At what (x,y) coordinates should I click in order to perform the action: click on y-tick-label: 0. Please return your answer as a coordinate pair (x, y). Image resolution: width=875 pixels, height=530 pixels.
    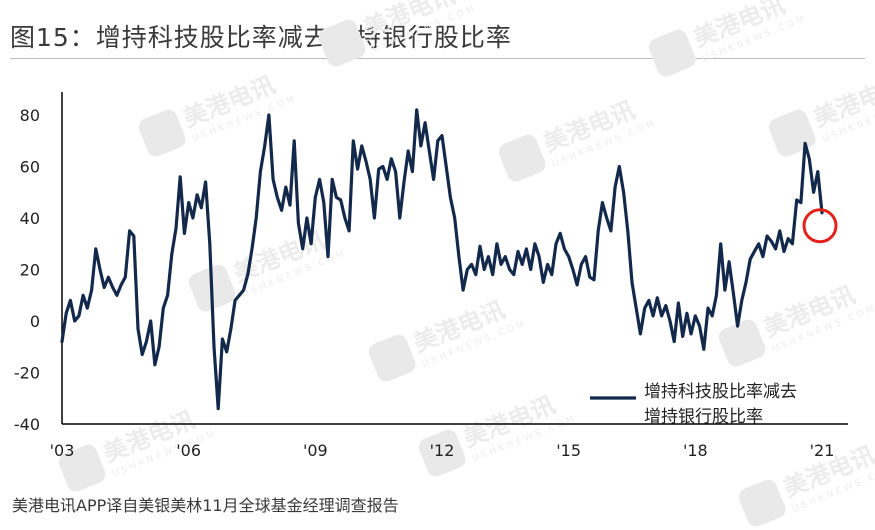
    Looking at the image, I should click on (35, 321).